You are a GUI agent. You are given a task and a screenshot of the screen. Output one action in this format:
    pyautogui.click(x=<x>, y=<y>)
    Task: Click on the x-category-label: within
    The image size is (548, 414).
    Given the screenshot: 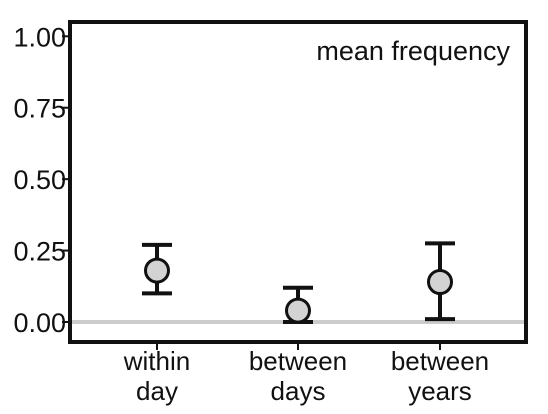 What is the action you would take?
    pyautogui.click(x=156, y=361)
    